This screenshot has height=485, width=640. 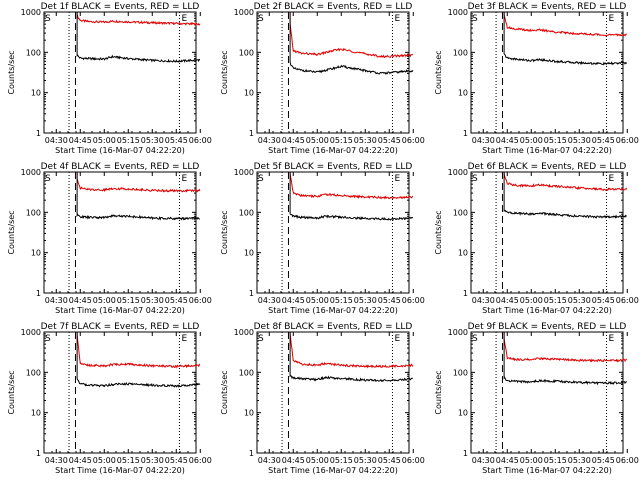 What do you see at coordinates (333, 167) in the screenshot?
I see `chart-title: Det 5f BLACK = Events, RED = LLD` at bounding box center [333, 167].